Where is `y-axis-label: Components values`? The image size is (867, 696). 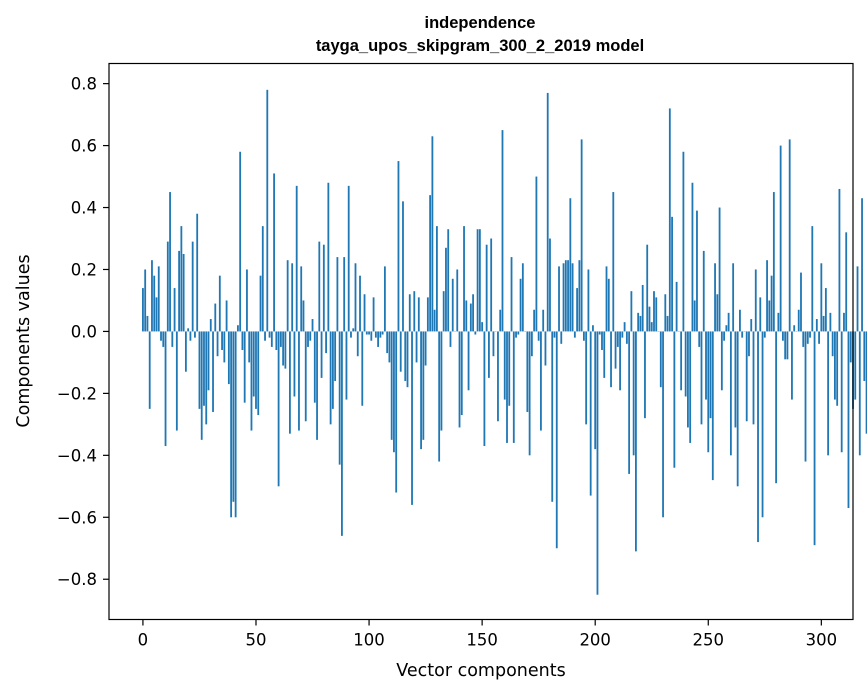
y-axis-label: Components values is located at coordinates (24, 340).